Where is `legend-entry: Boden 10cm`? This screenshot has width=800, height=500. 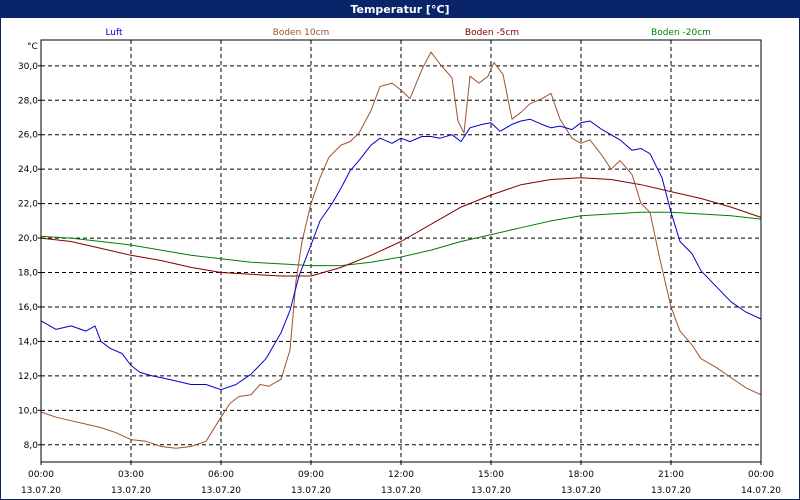 legend-entry: Boden 10cm is located at coordinates (301, 33).